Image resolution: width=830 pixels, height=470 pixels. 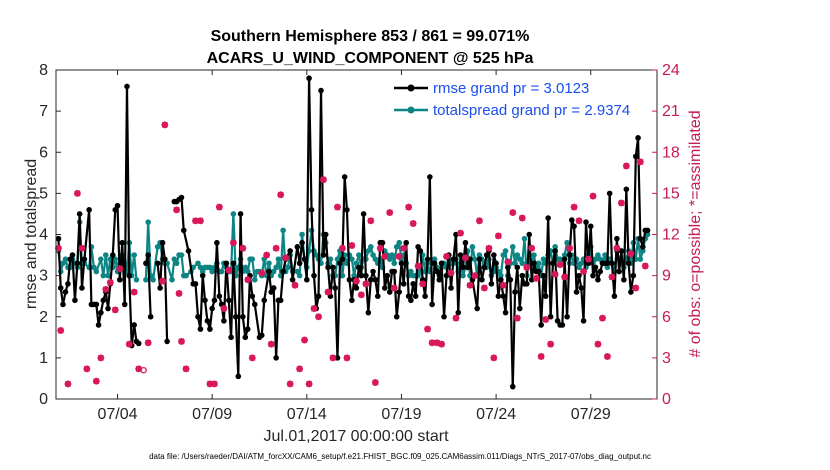 What do you see at coordinates (135, 267) in the screenshot?
I see `totalspread-segment` at bounding box center [135, 267].